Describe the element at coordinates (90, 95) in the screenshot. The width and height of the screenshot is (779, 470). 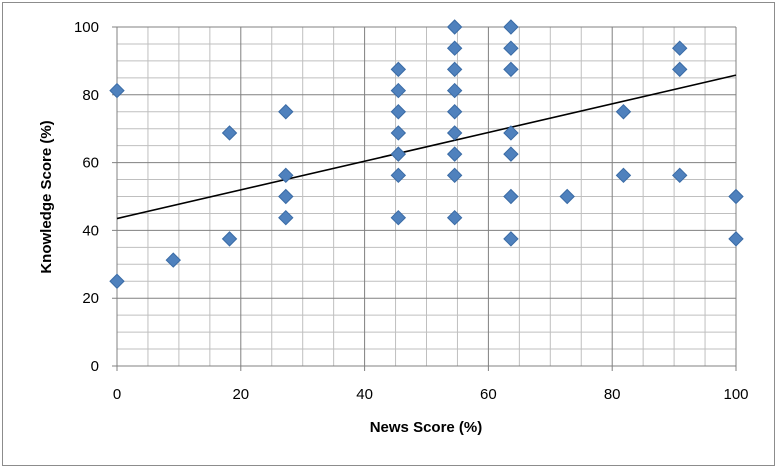
I see `y-tick-label: 80` at that location.